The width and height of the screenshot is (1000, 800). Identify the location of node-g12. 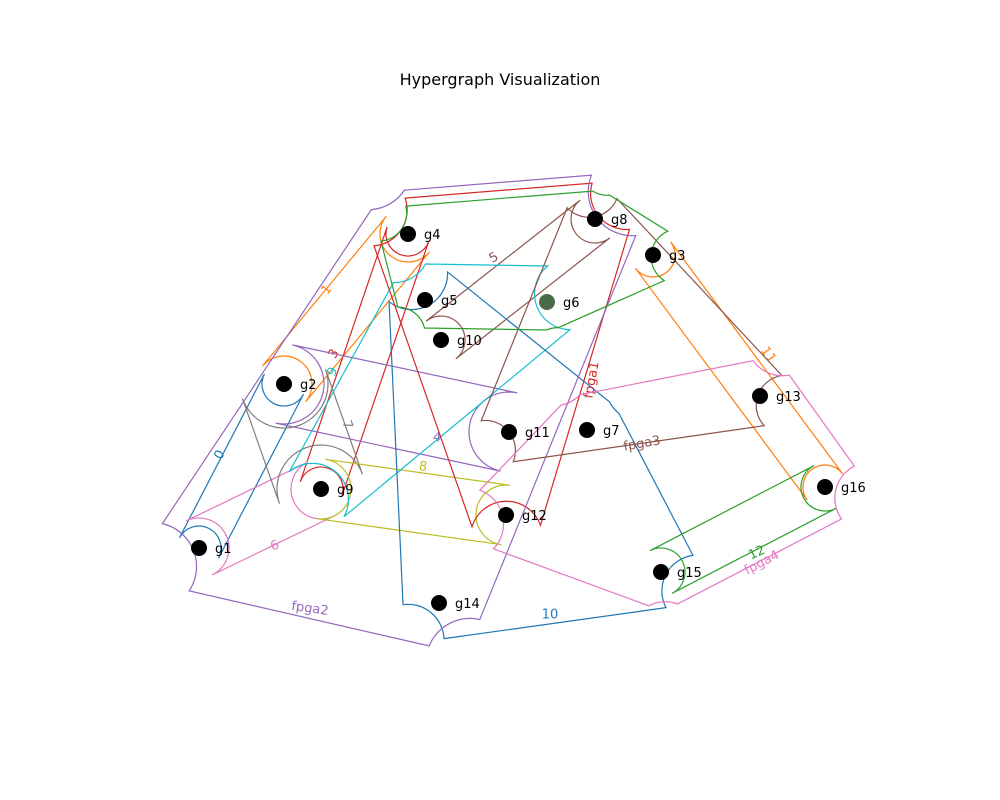
(506, 515).